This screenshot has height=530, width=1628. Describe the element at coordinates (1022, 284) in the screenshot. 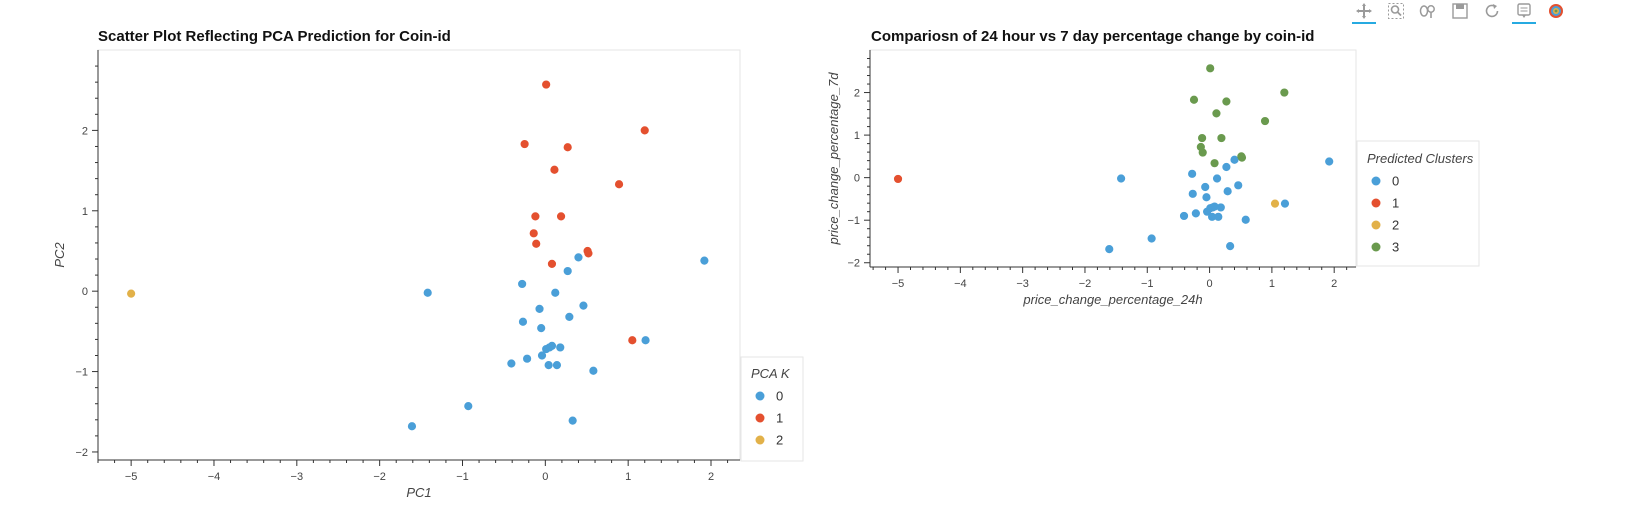

I see `x-tick-label: −3` at that location.